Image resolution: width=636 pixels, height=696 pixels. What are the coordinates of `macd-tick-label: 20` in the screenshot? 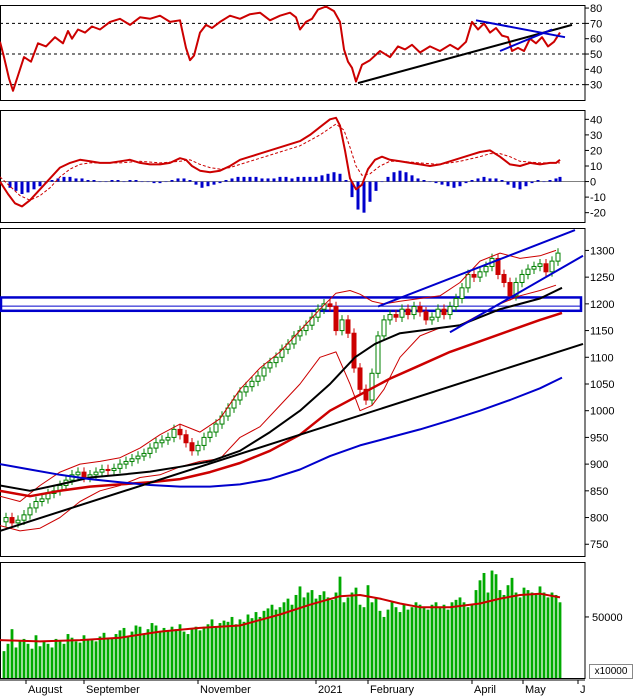 It's located at (596, 151).